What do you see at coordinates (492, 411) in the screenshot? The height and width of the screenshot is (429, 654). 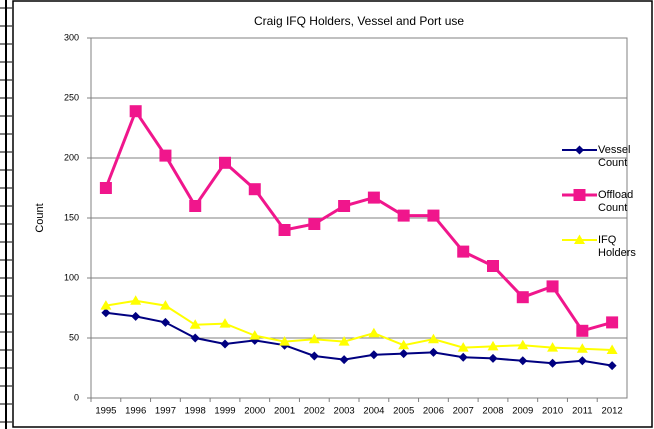 I see `x-tick-label: 2008` at bounding box center [492, 411].